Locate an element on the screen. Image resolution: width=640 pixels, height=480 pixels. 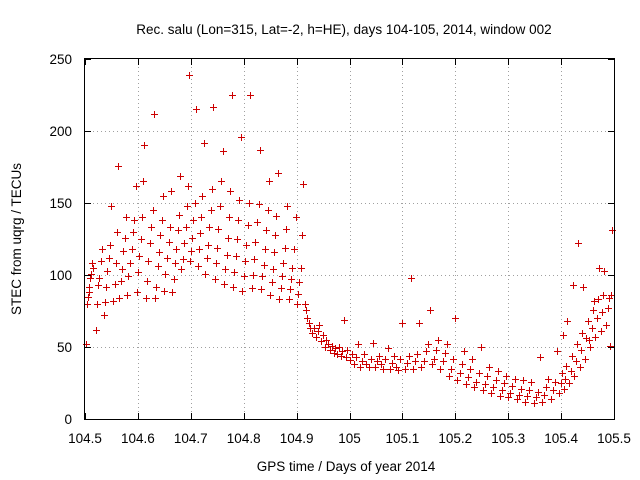
y-tick-label: 150 is located at coordinates (60, 203).